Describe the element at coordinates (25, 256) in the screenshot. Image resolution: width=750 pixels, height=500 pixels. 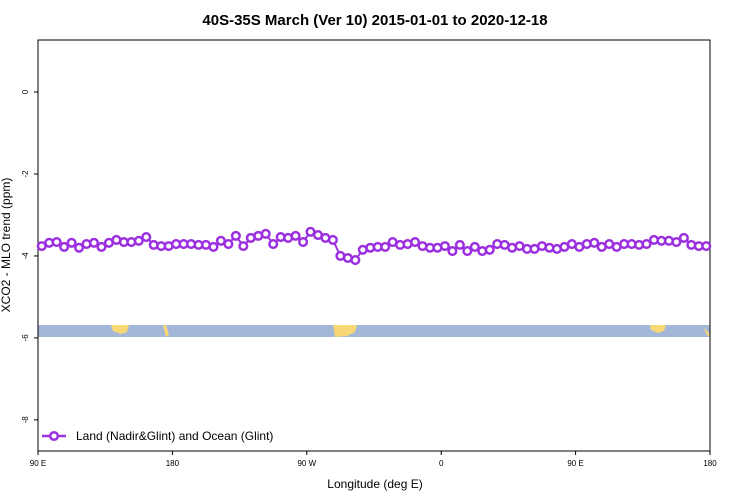
I see `y-tick-label: -4` at that location.